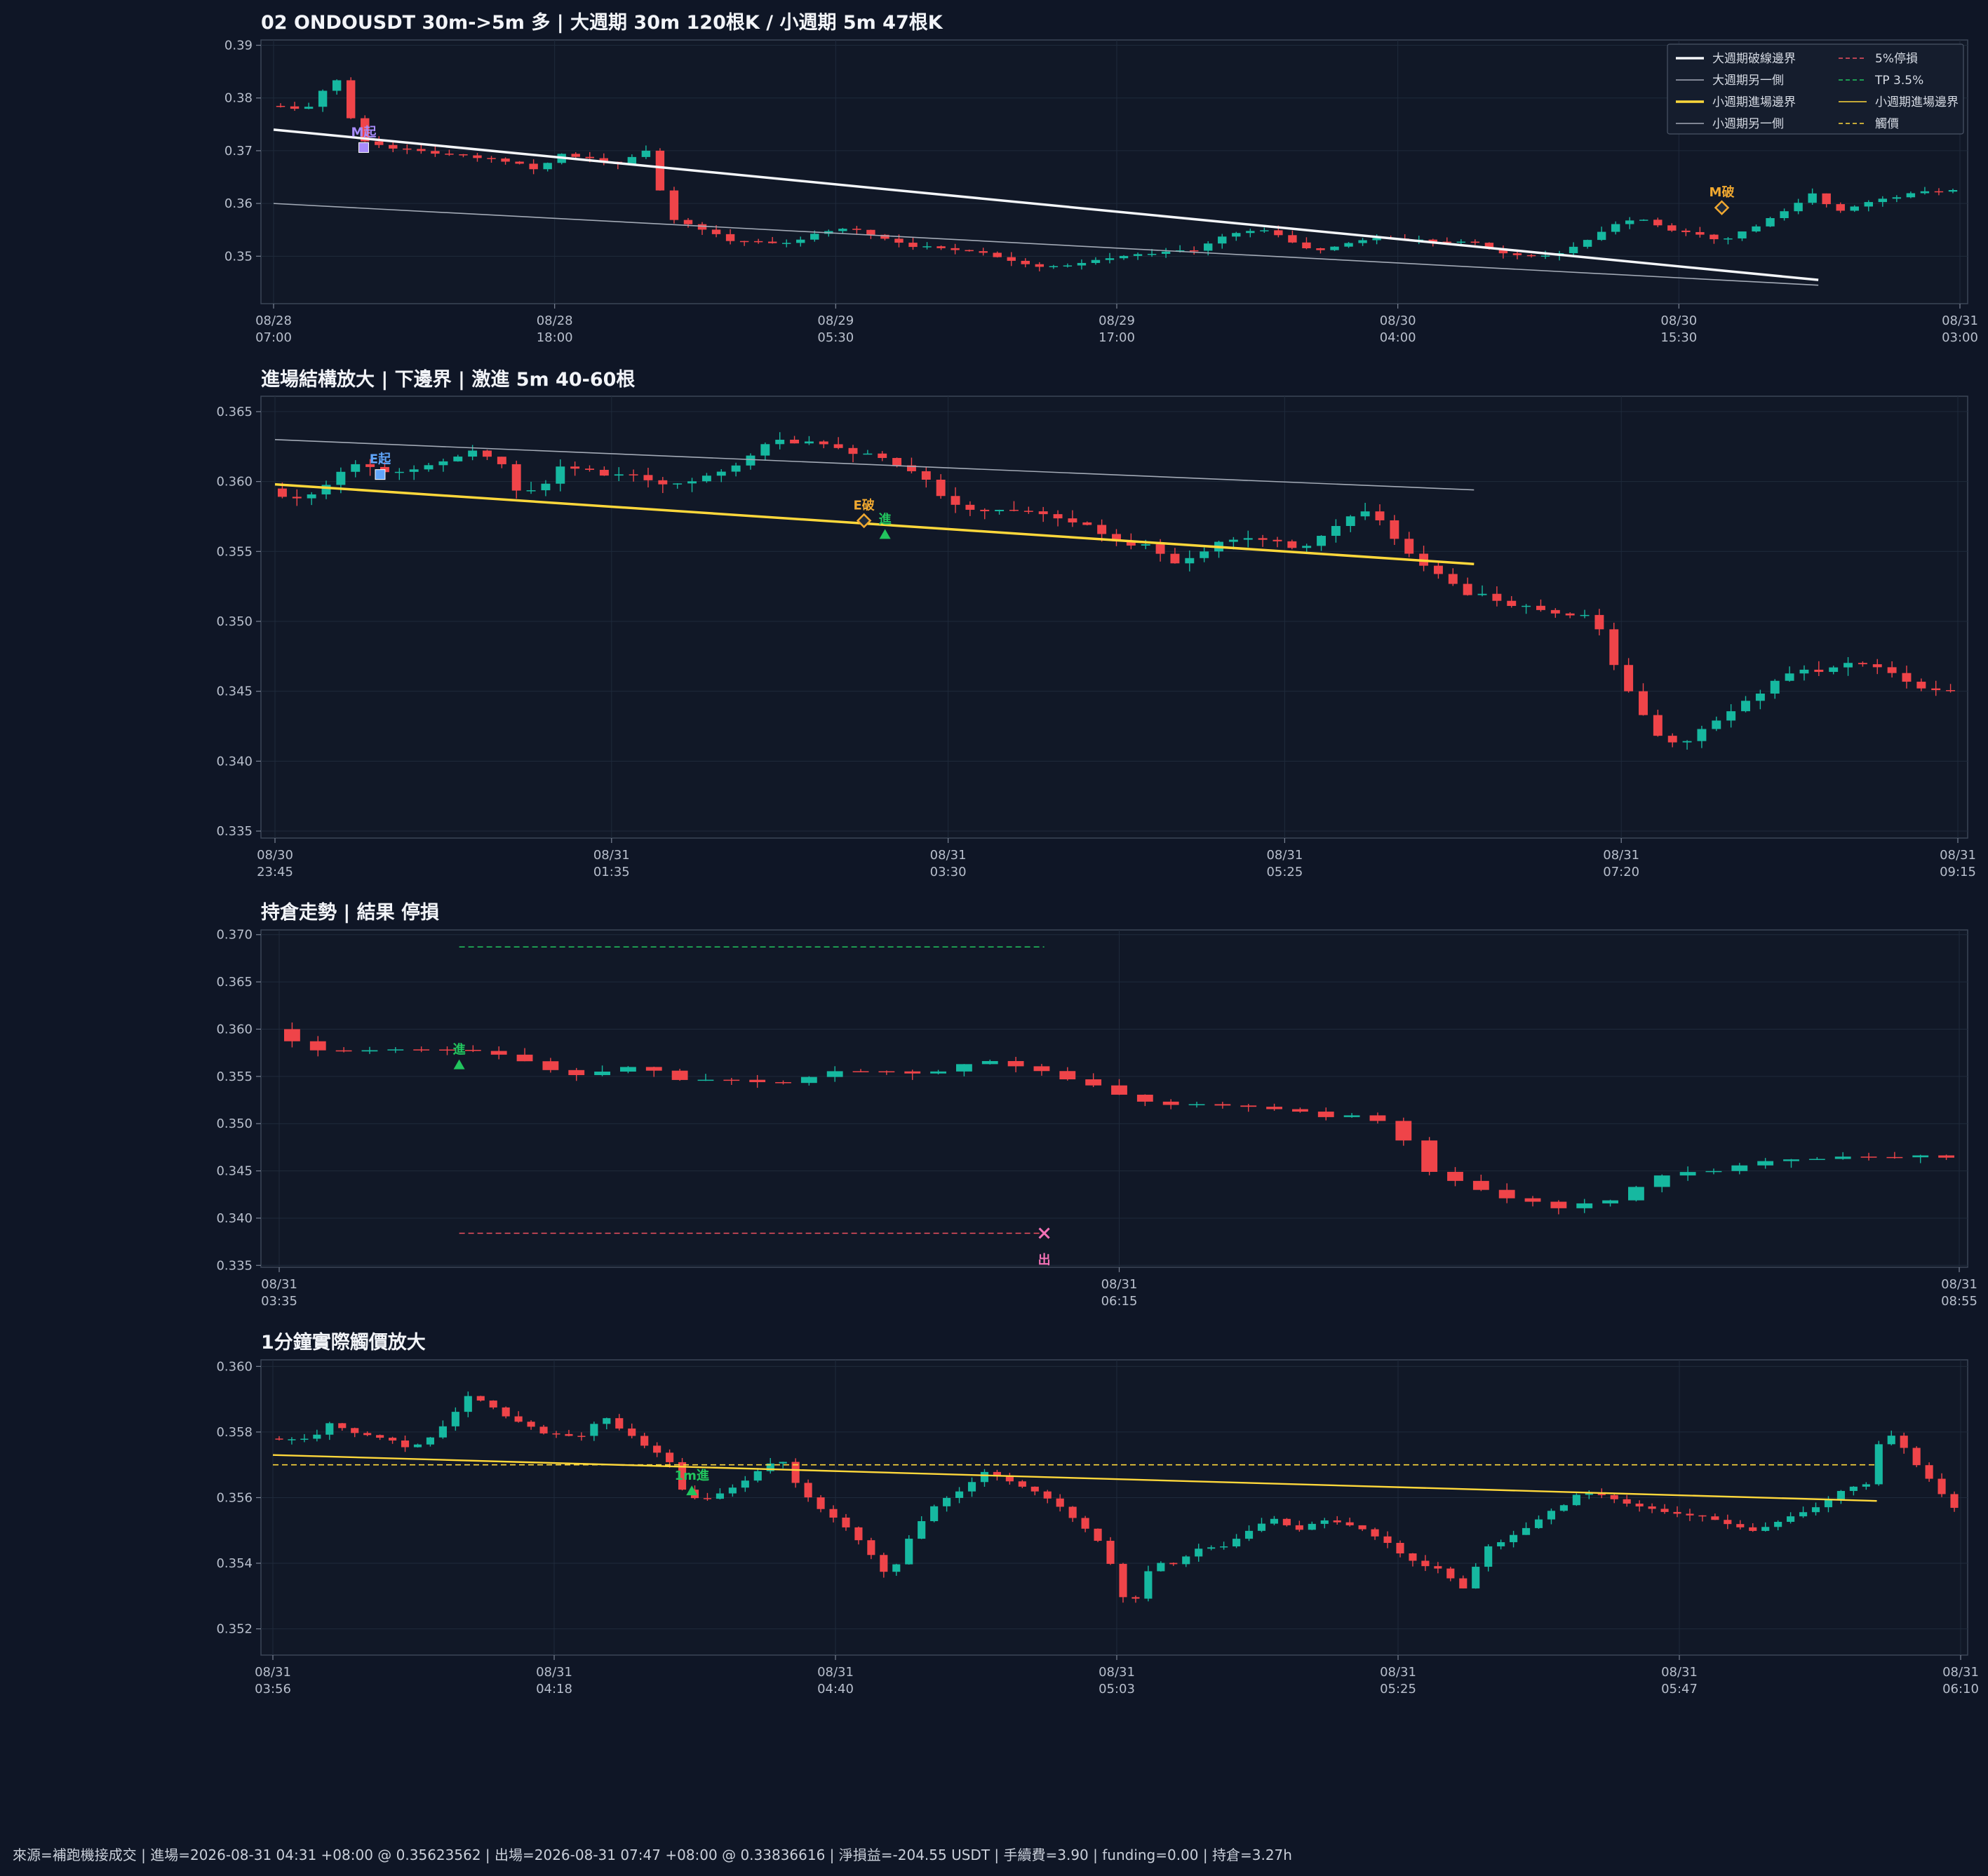 The width and height of the screenshot is (1988, 1876). What do you see at coordinates (875, 524) in the screenshot?
I see `series-line` at bounding box center [875, 524].